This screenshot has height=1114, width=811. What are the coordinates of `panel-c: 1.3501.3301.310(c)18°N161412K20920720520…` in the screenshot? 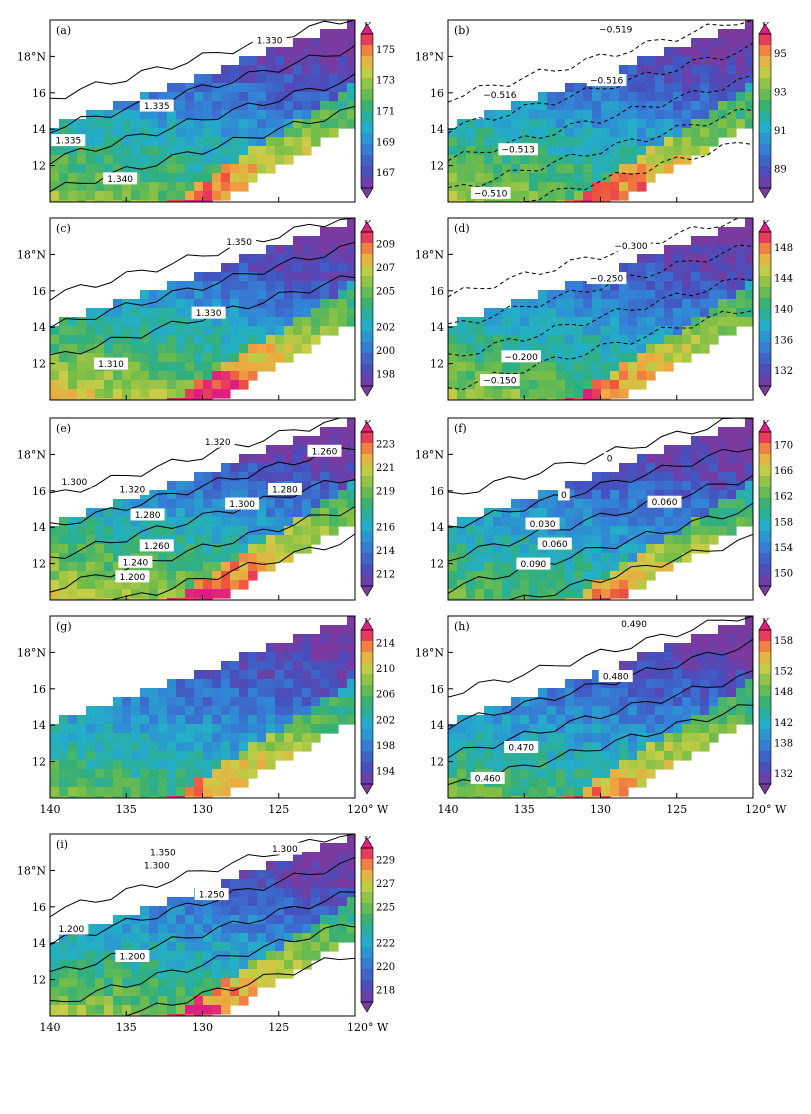 It's located at (206, 309).